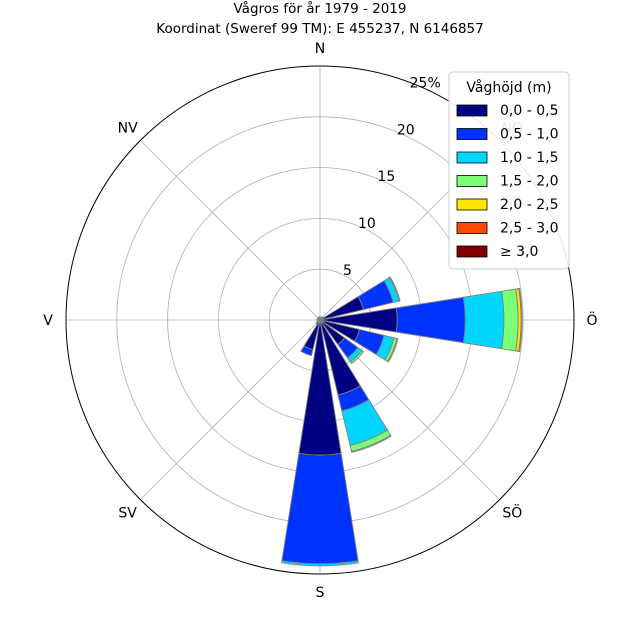 The image size is (640, 640). I want to click on direction-label: SÖ, so click(512, 512).